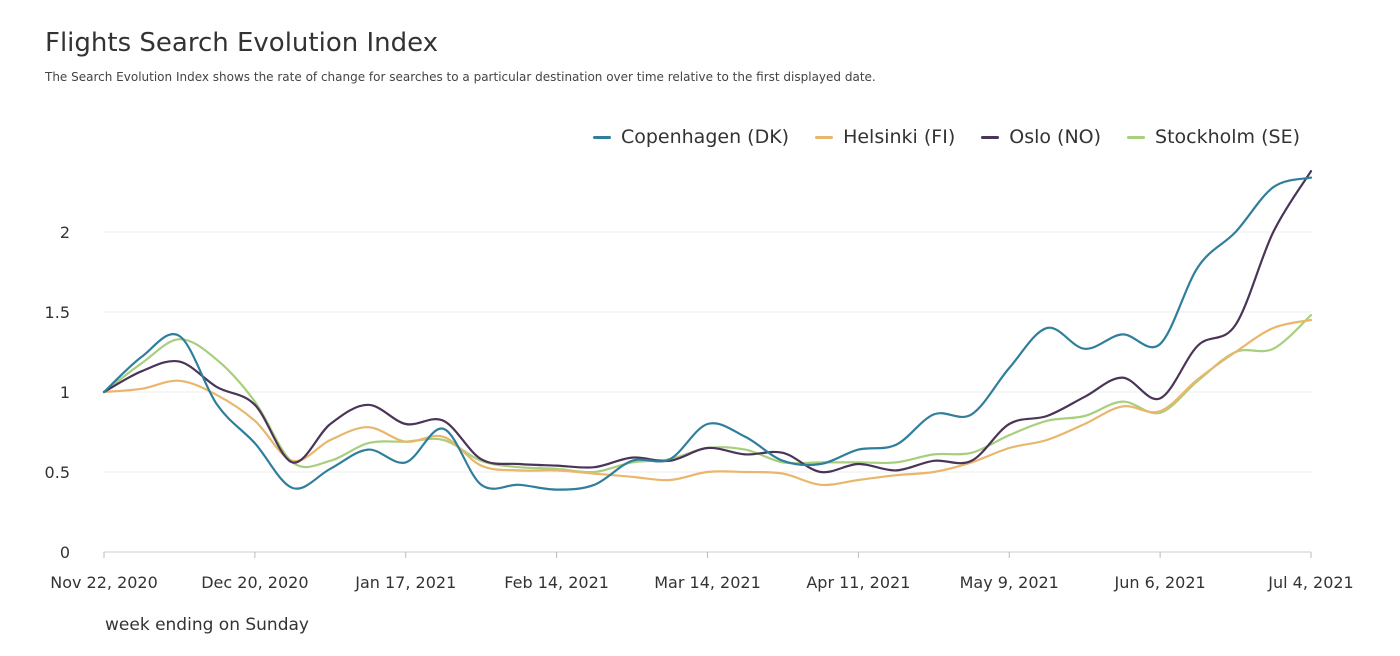 This screenshot has height=656, width=1400. What do you see at coordinates (556, 582) in the screenshot?
I see `x-tick-label: Feb 14, 2021` at bounding box center [556, 582].